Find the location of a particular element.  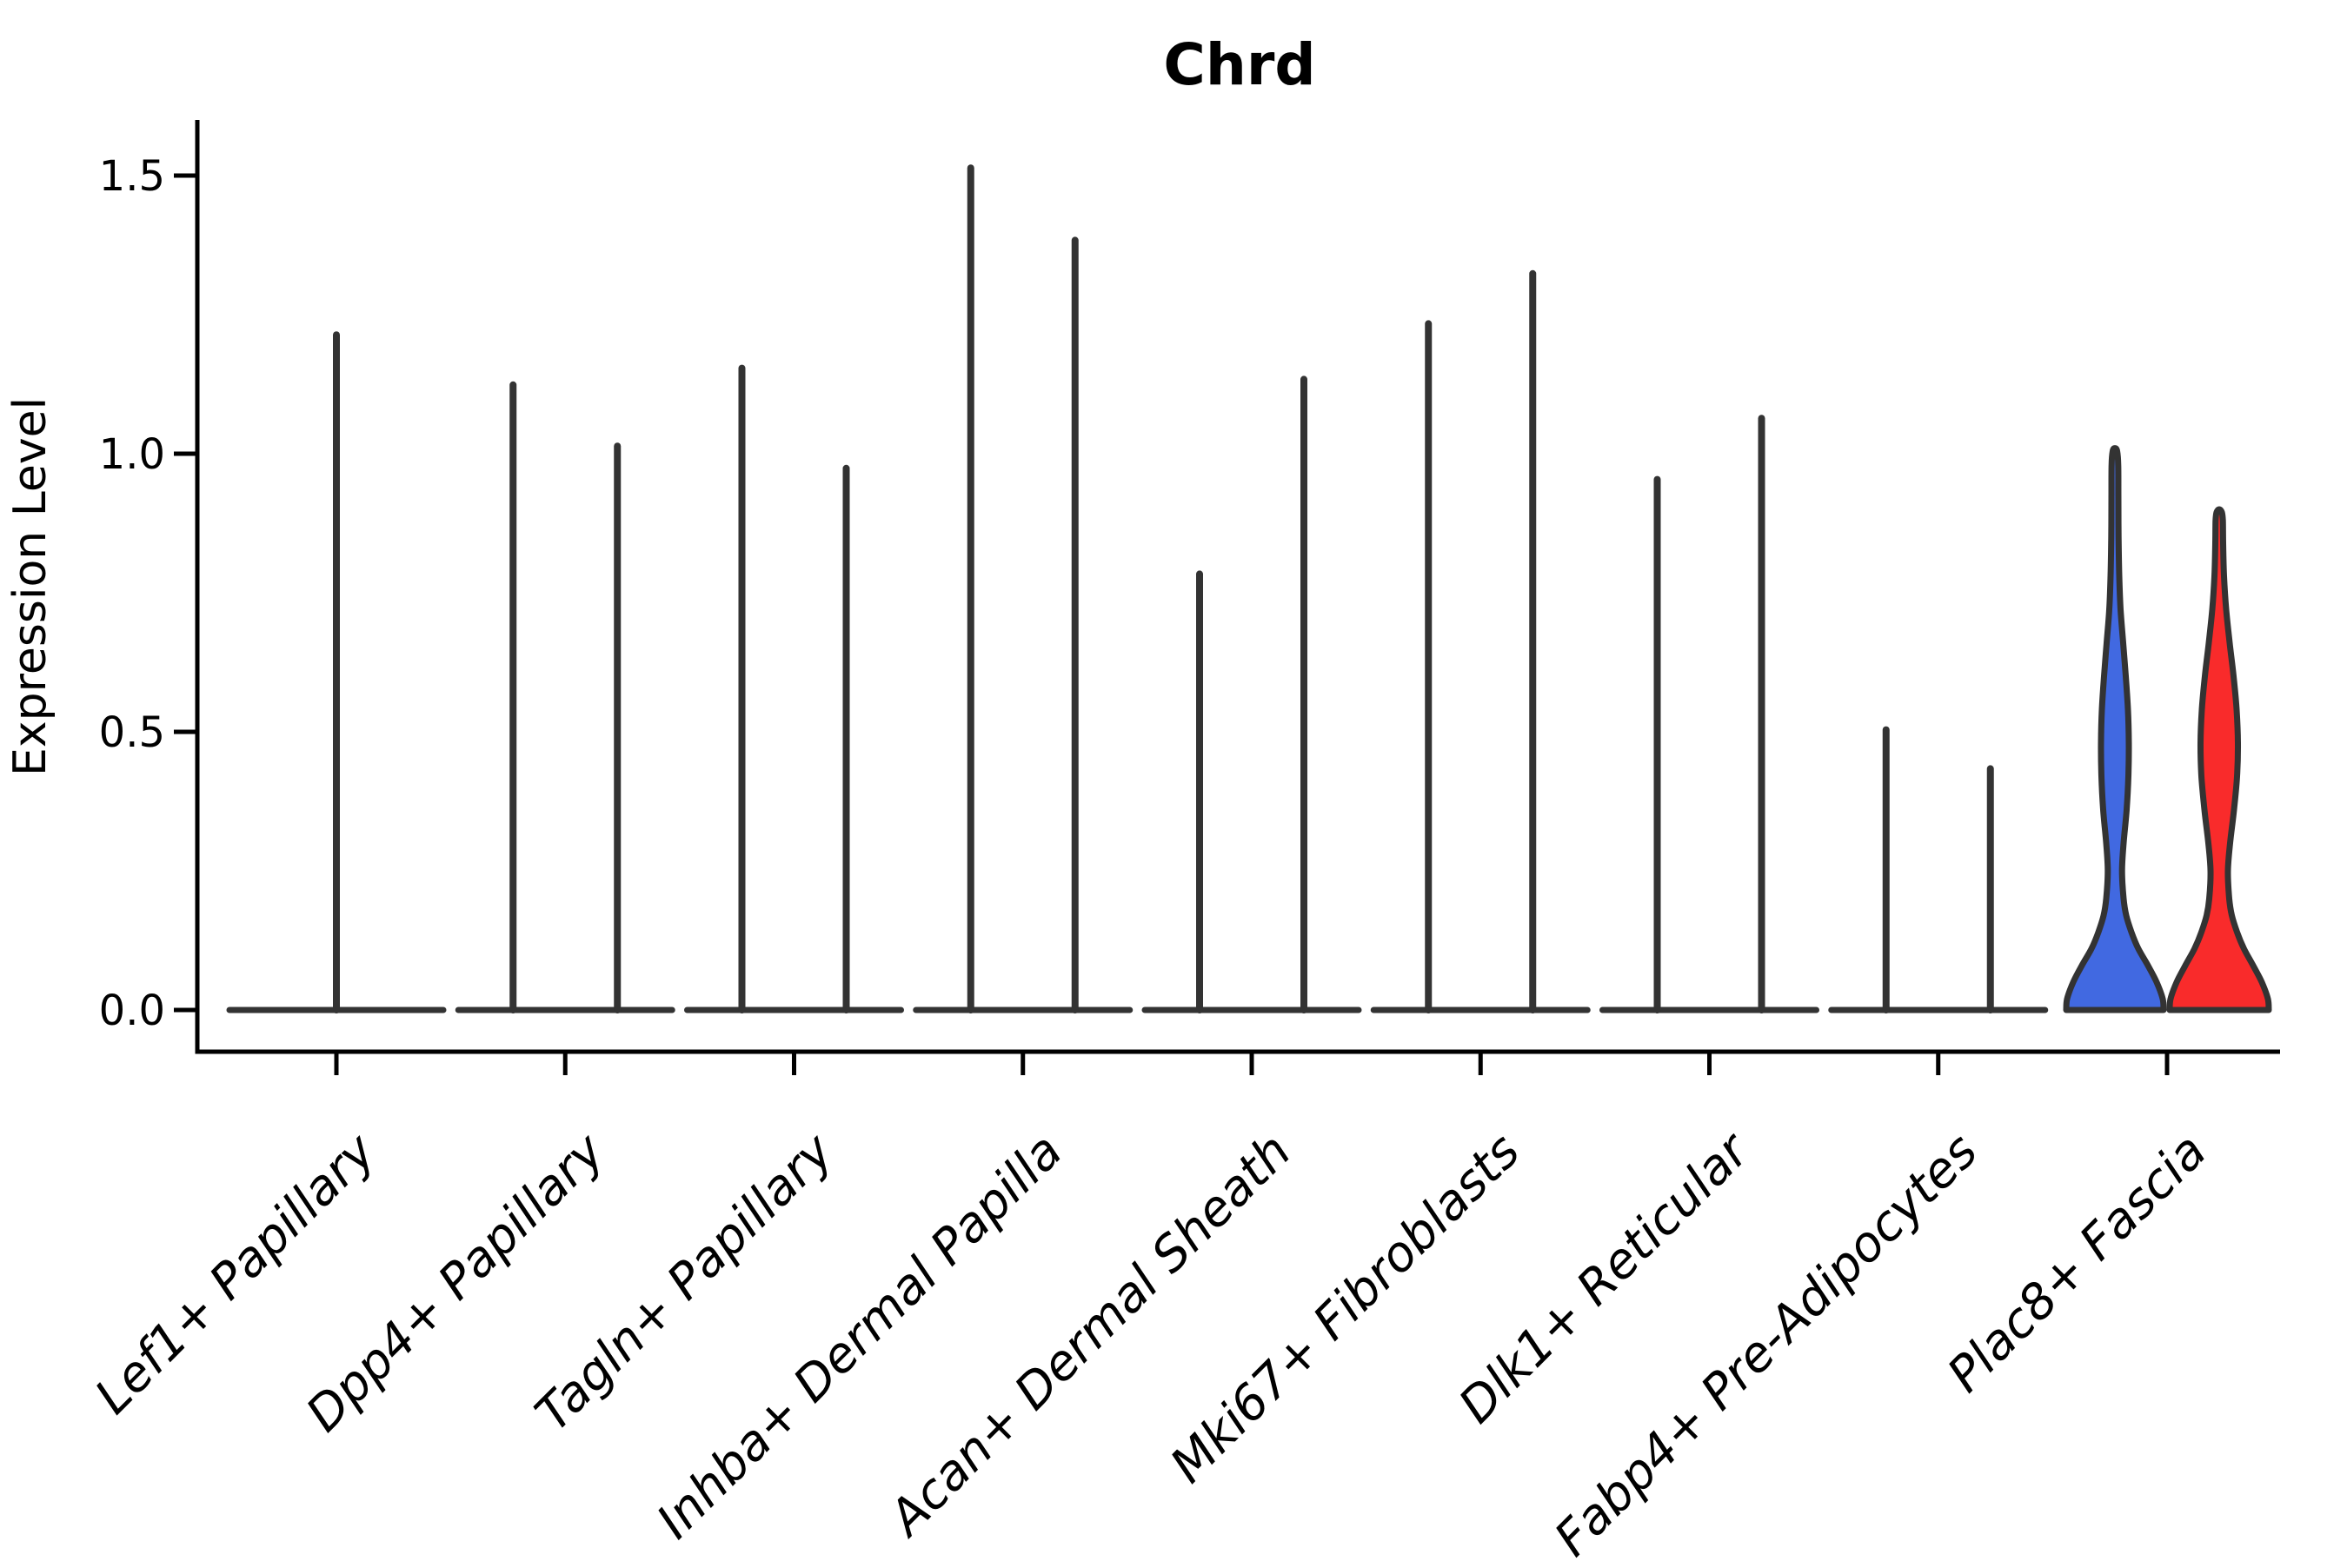

x-tick-label: Acan+ Dermal Sheath is located at coordinates (1089, 1335).